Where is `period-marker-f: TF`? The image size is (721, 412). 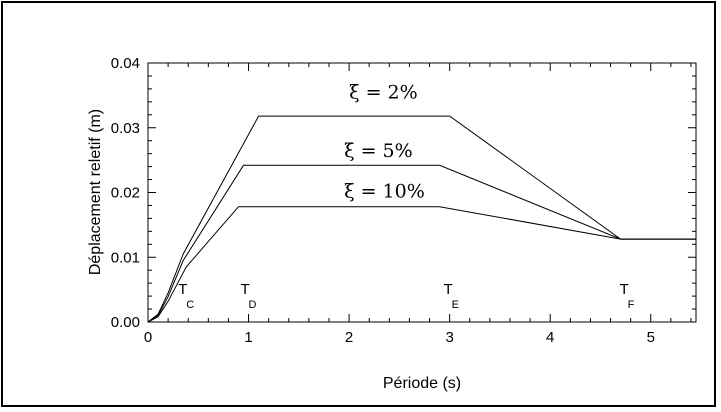
period-marker-f: TF is located at coordinates (627, 296).